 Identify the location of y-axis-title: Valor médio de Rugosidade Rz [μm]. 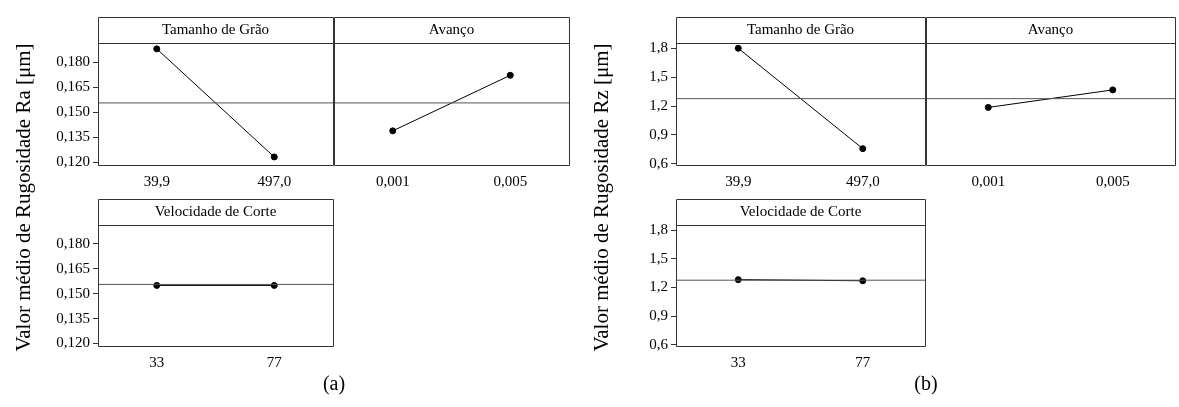
(601, 197).